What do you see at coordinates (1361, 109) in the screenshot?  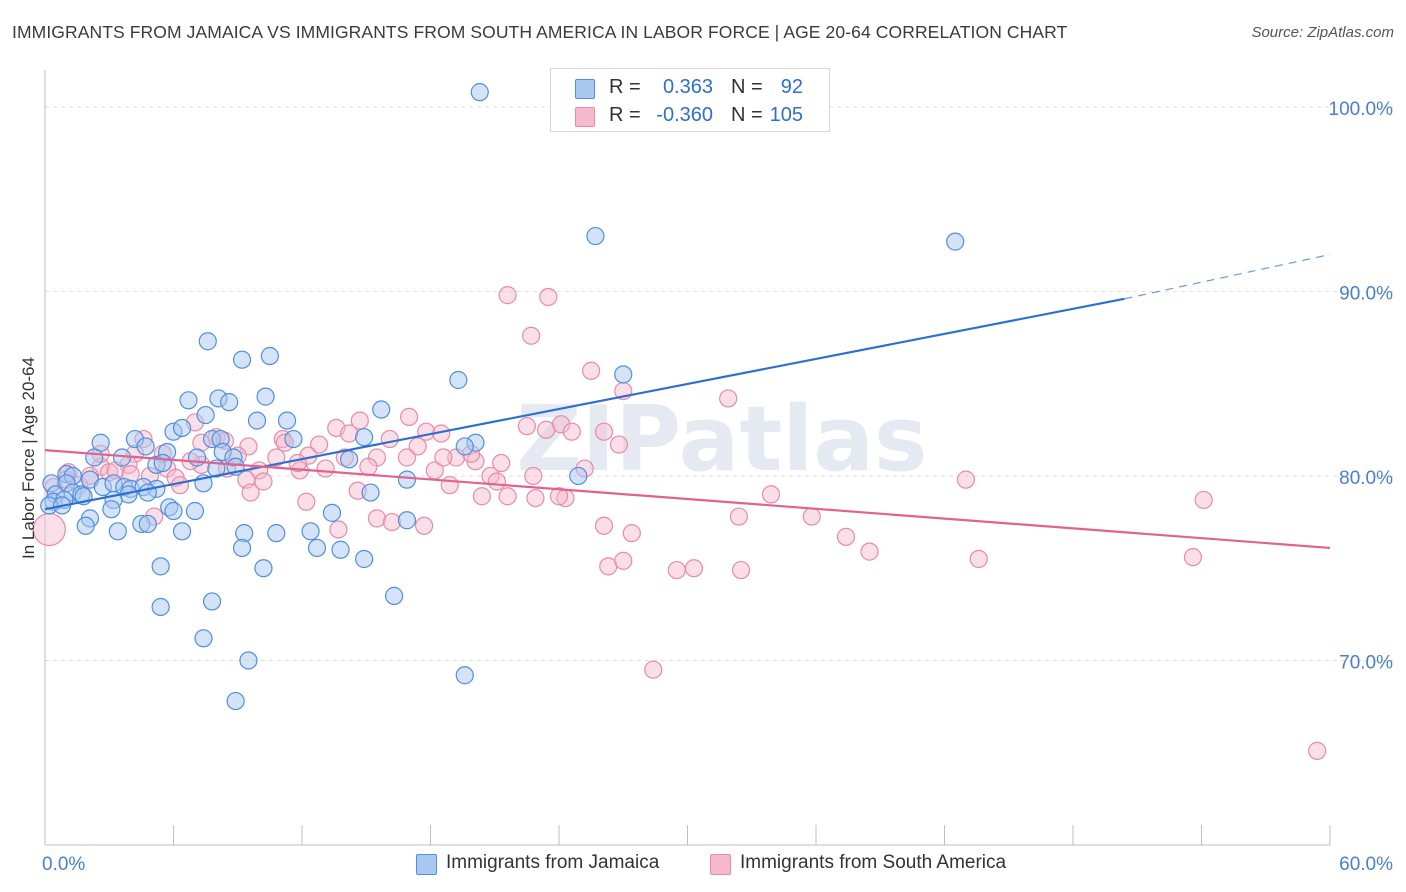 I see `y-tick-label: 100.0%` at bounding box center [1361, 109].